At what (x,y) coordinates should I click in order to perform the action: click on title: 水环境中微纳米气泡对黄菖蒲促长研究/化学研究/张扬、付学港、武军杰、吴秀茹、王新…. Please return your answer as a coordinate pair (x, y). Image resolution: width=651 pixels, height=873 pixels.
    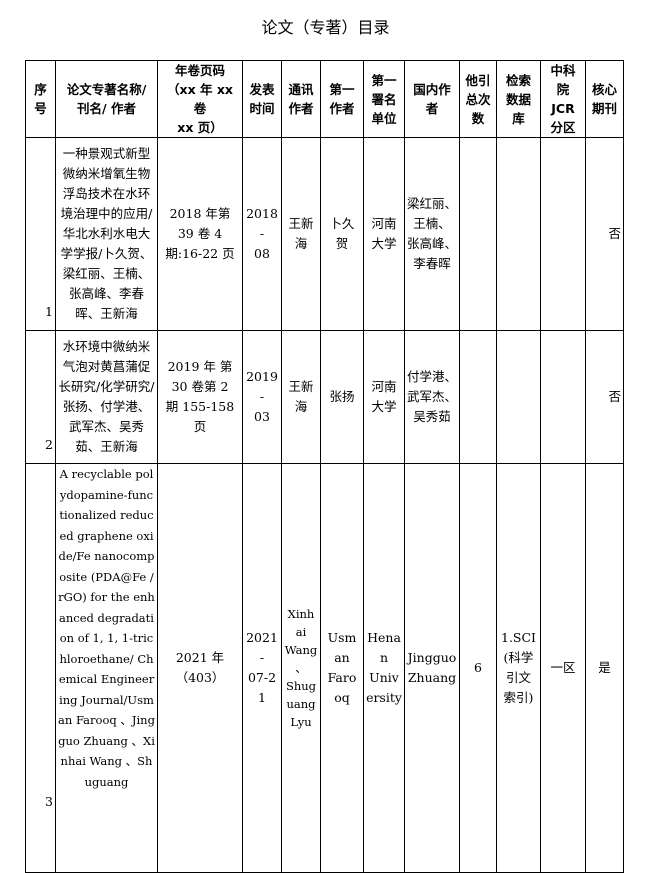
    Looking at the image, I should click on (106, 397).